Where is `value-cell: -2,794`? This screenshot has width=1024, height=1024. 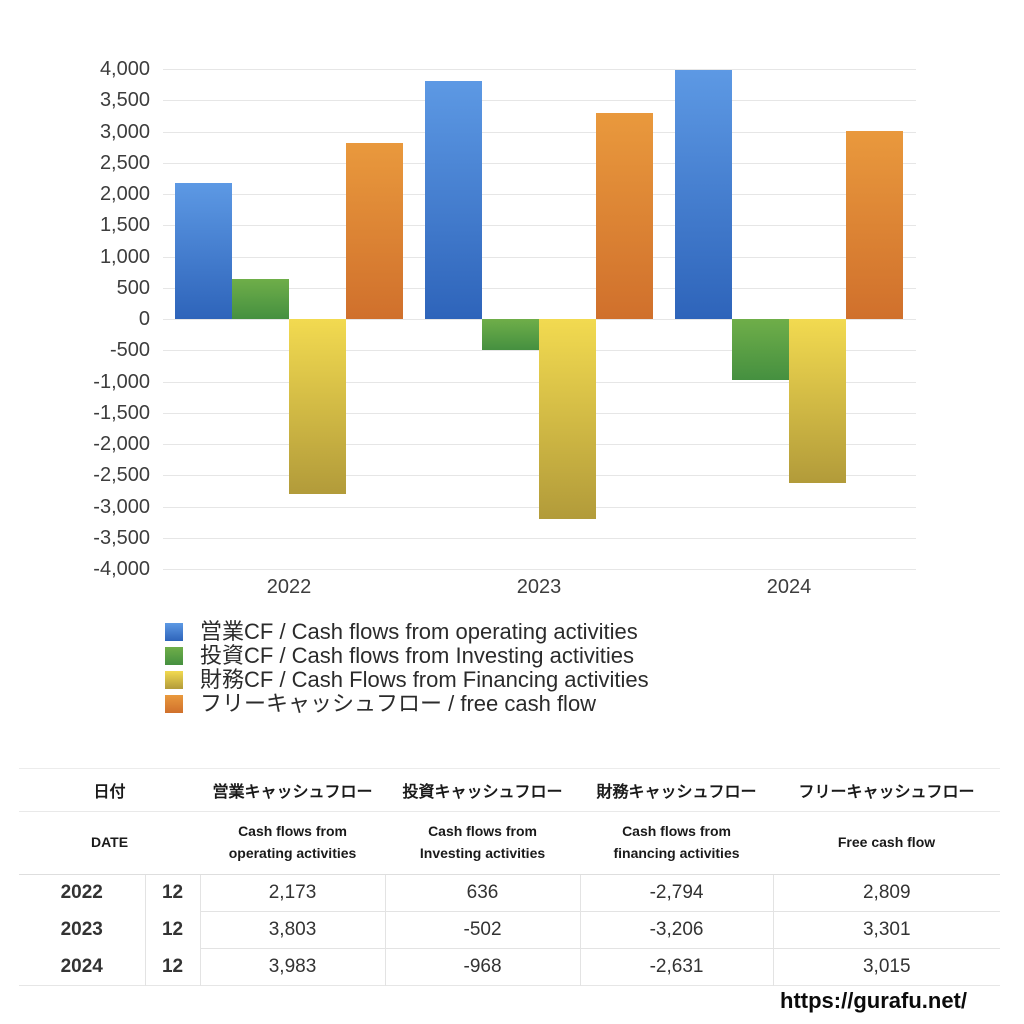
value-cell: -2,794 is located at coordinates (676, 893).